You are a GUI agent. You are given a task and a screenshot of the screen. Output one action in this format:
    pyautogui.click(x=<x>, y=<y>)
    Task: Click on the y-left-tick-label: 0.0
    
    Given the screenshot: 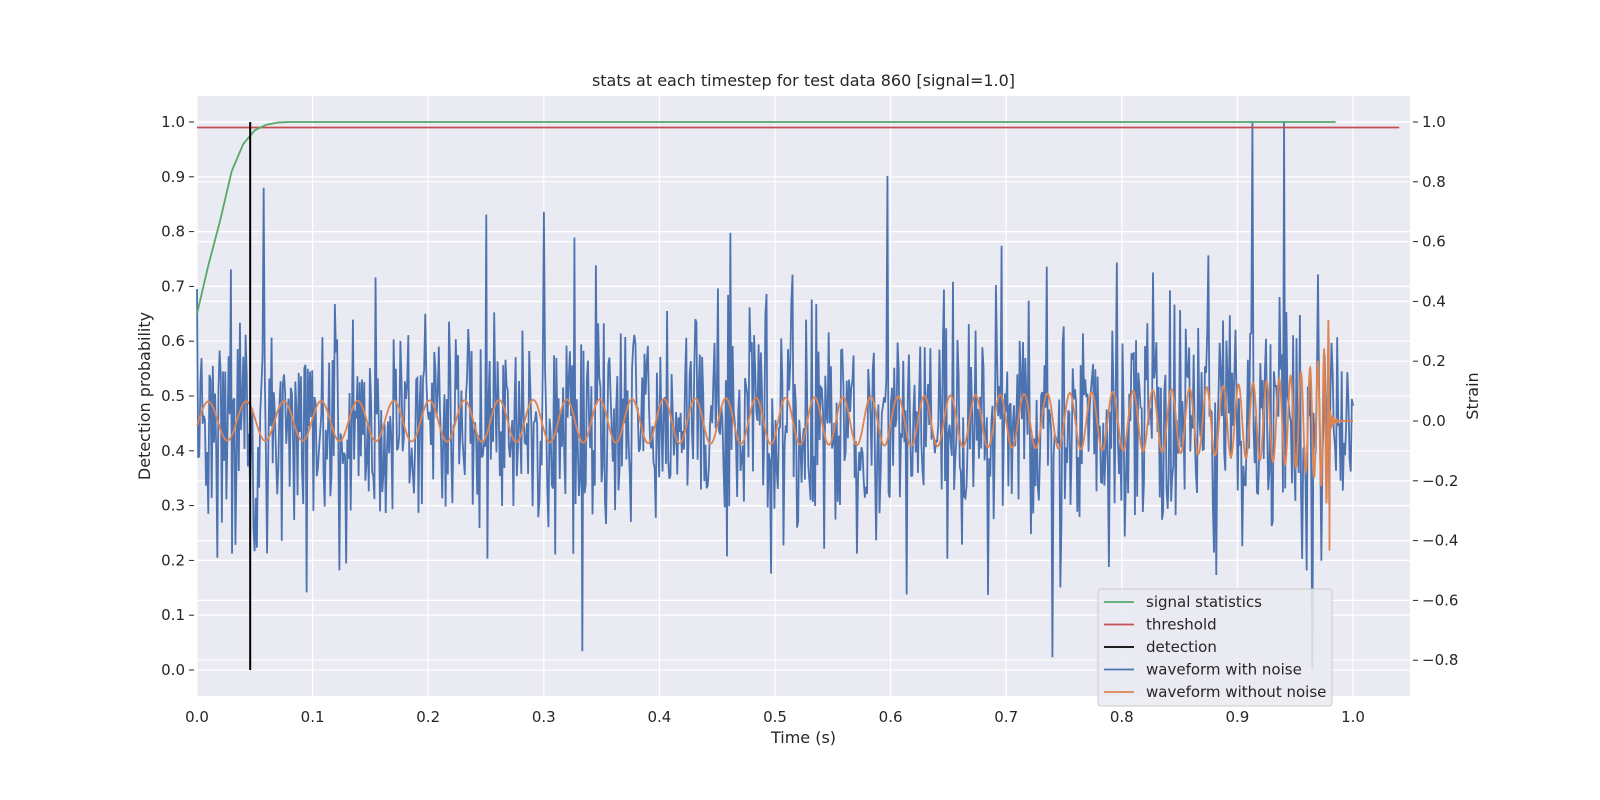 What is the action you would take?
    pyautogui.click(x=173, y=670)
    